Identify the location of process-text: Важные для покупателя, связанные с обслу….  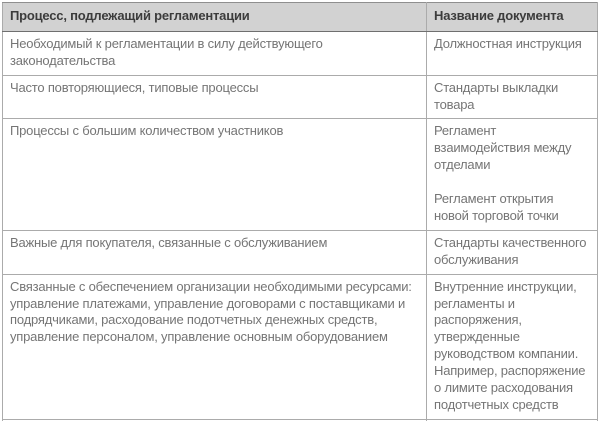
(169, 242).